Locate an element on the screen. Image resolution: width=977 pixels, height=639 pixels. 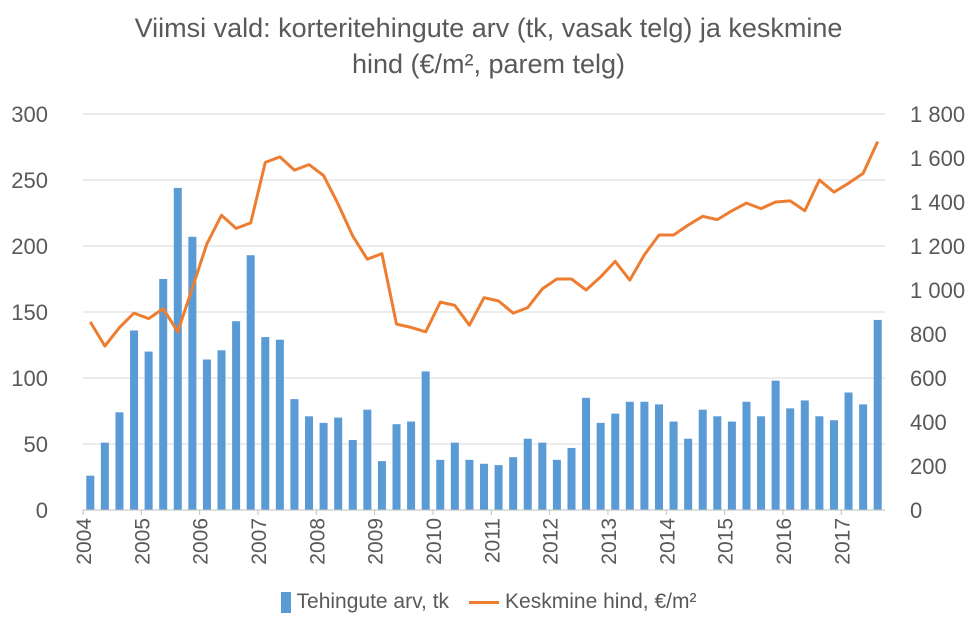
y-left-tick-label: 150 is located at coordinates (29, 312).